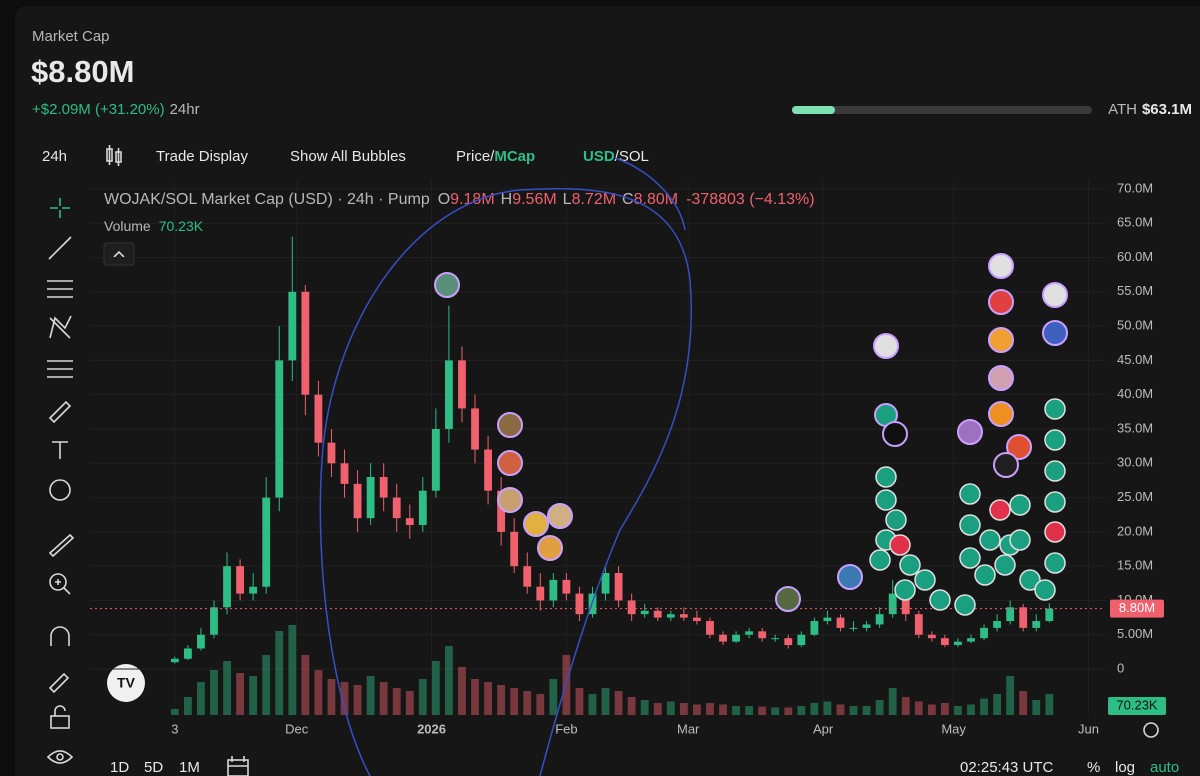 The image size is (1200, 776). Describe the element at coordinates (60, 490) in the screenshot. I see `emoji-tool` at that location.